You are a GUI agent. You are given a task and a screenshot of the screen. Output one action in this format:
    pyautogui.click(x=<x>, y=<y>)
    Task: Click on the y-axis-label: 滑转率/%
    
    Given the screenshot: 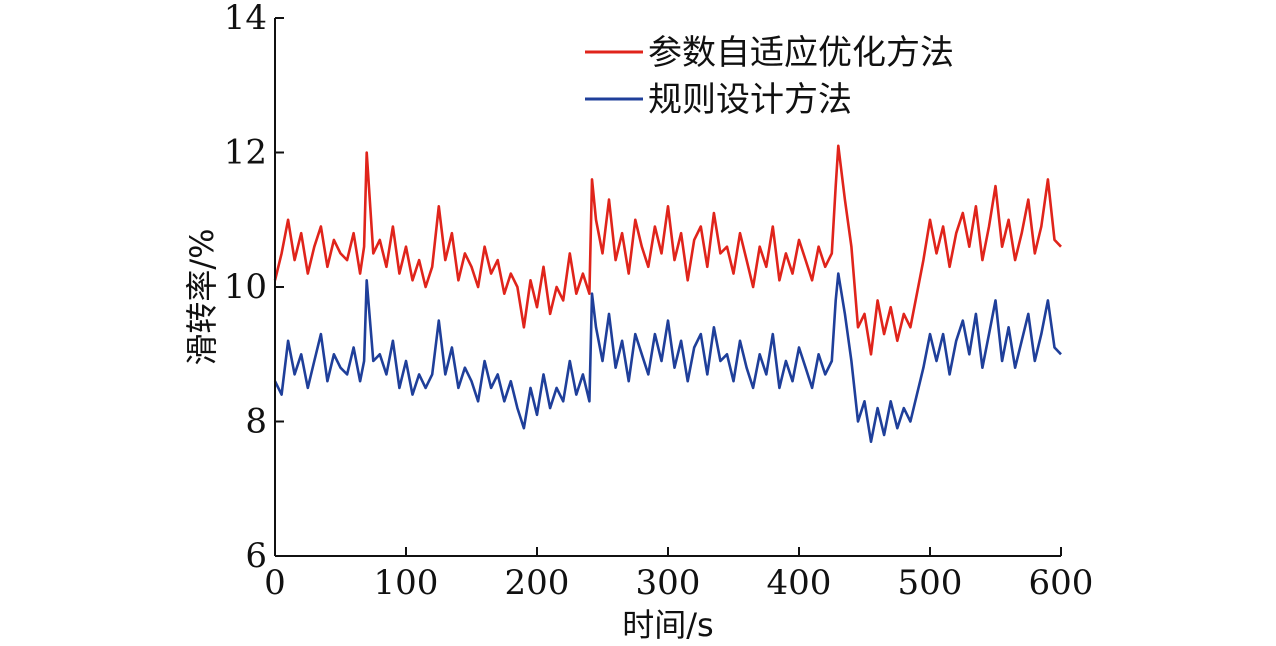 What is the action you would take?
    pyautogui.click(x=202, y=296)
    